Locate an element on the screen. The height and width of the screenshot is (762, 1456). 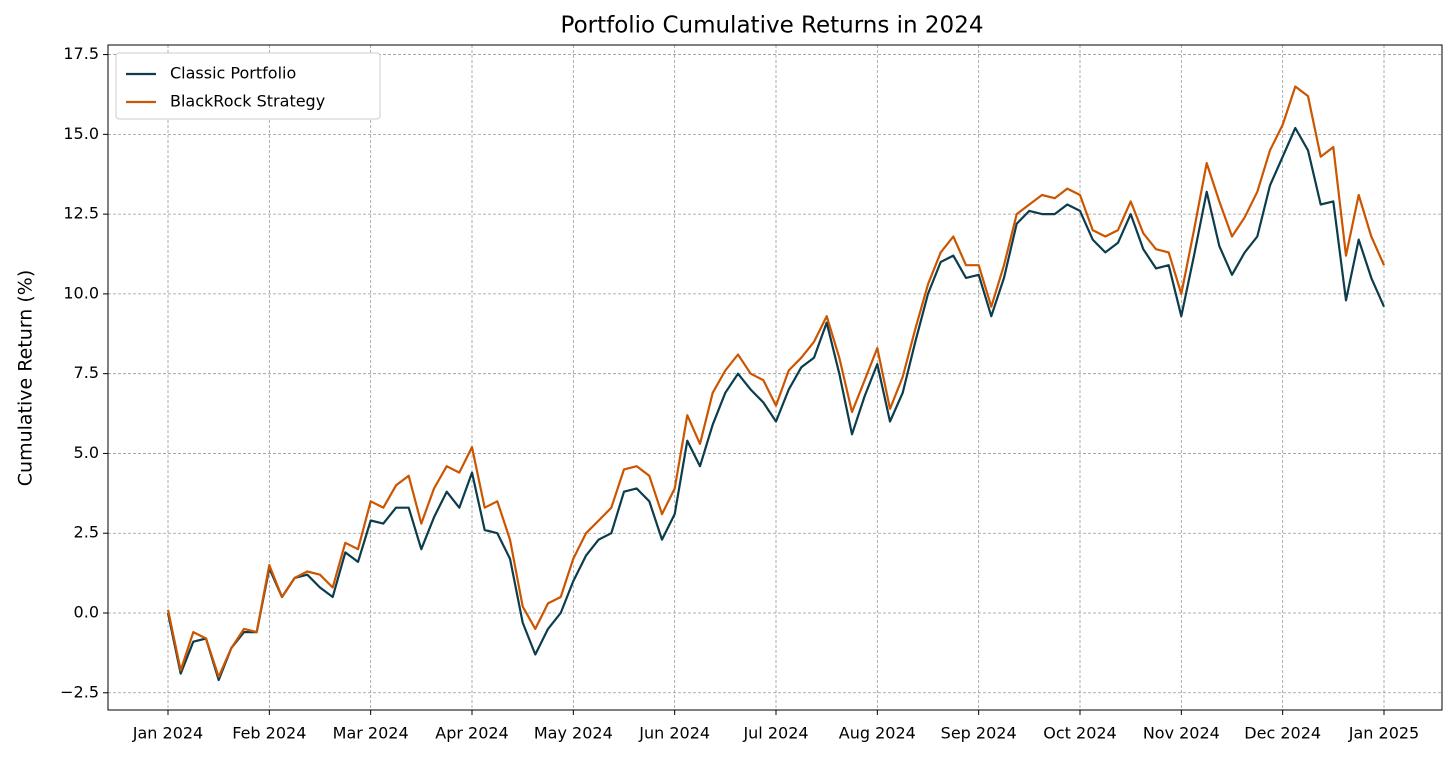
y-tick-label: 2.5 is located at coordinates (86, 532).